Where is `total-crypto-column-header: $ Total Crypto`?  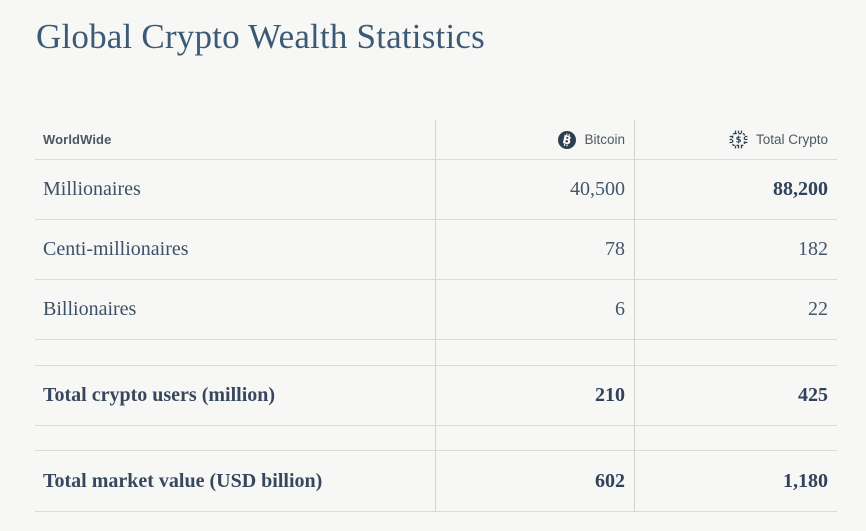
total-crypto-column-header: $ Total Crypto is located at coordinates (735, 139).